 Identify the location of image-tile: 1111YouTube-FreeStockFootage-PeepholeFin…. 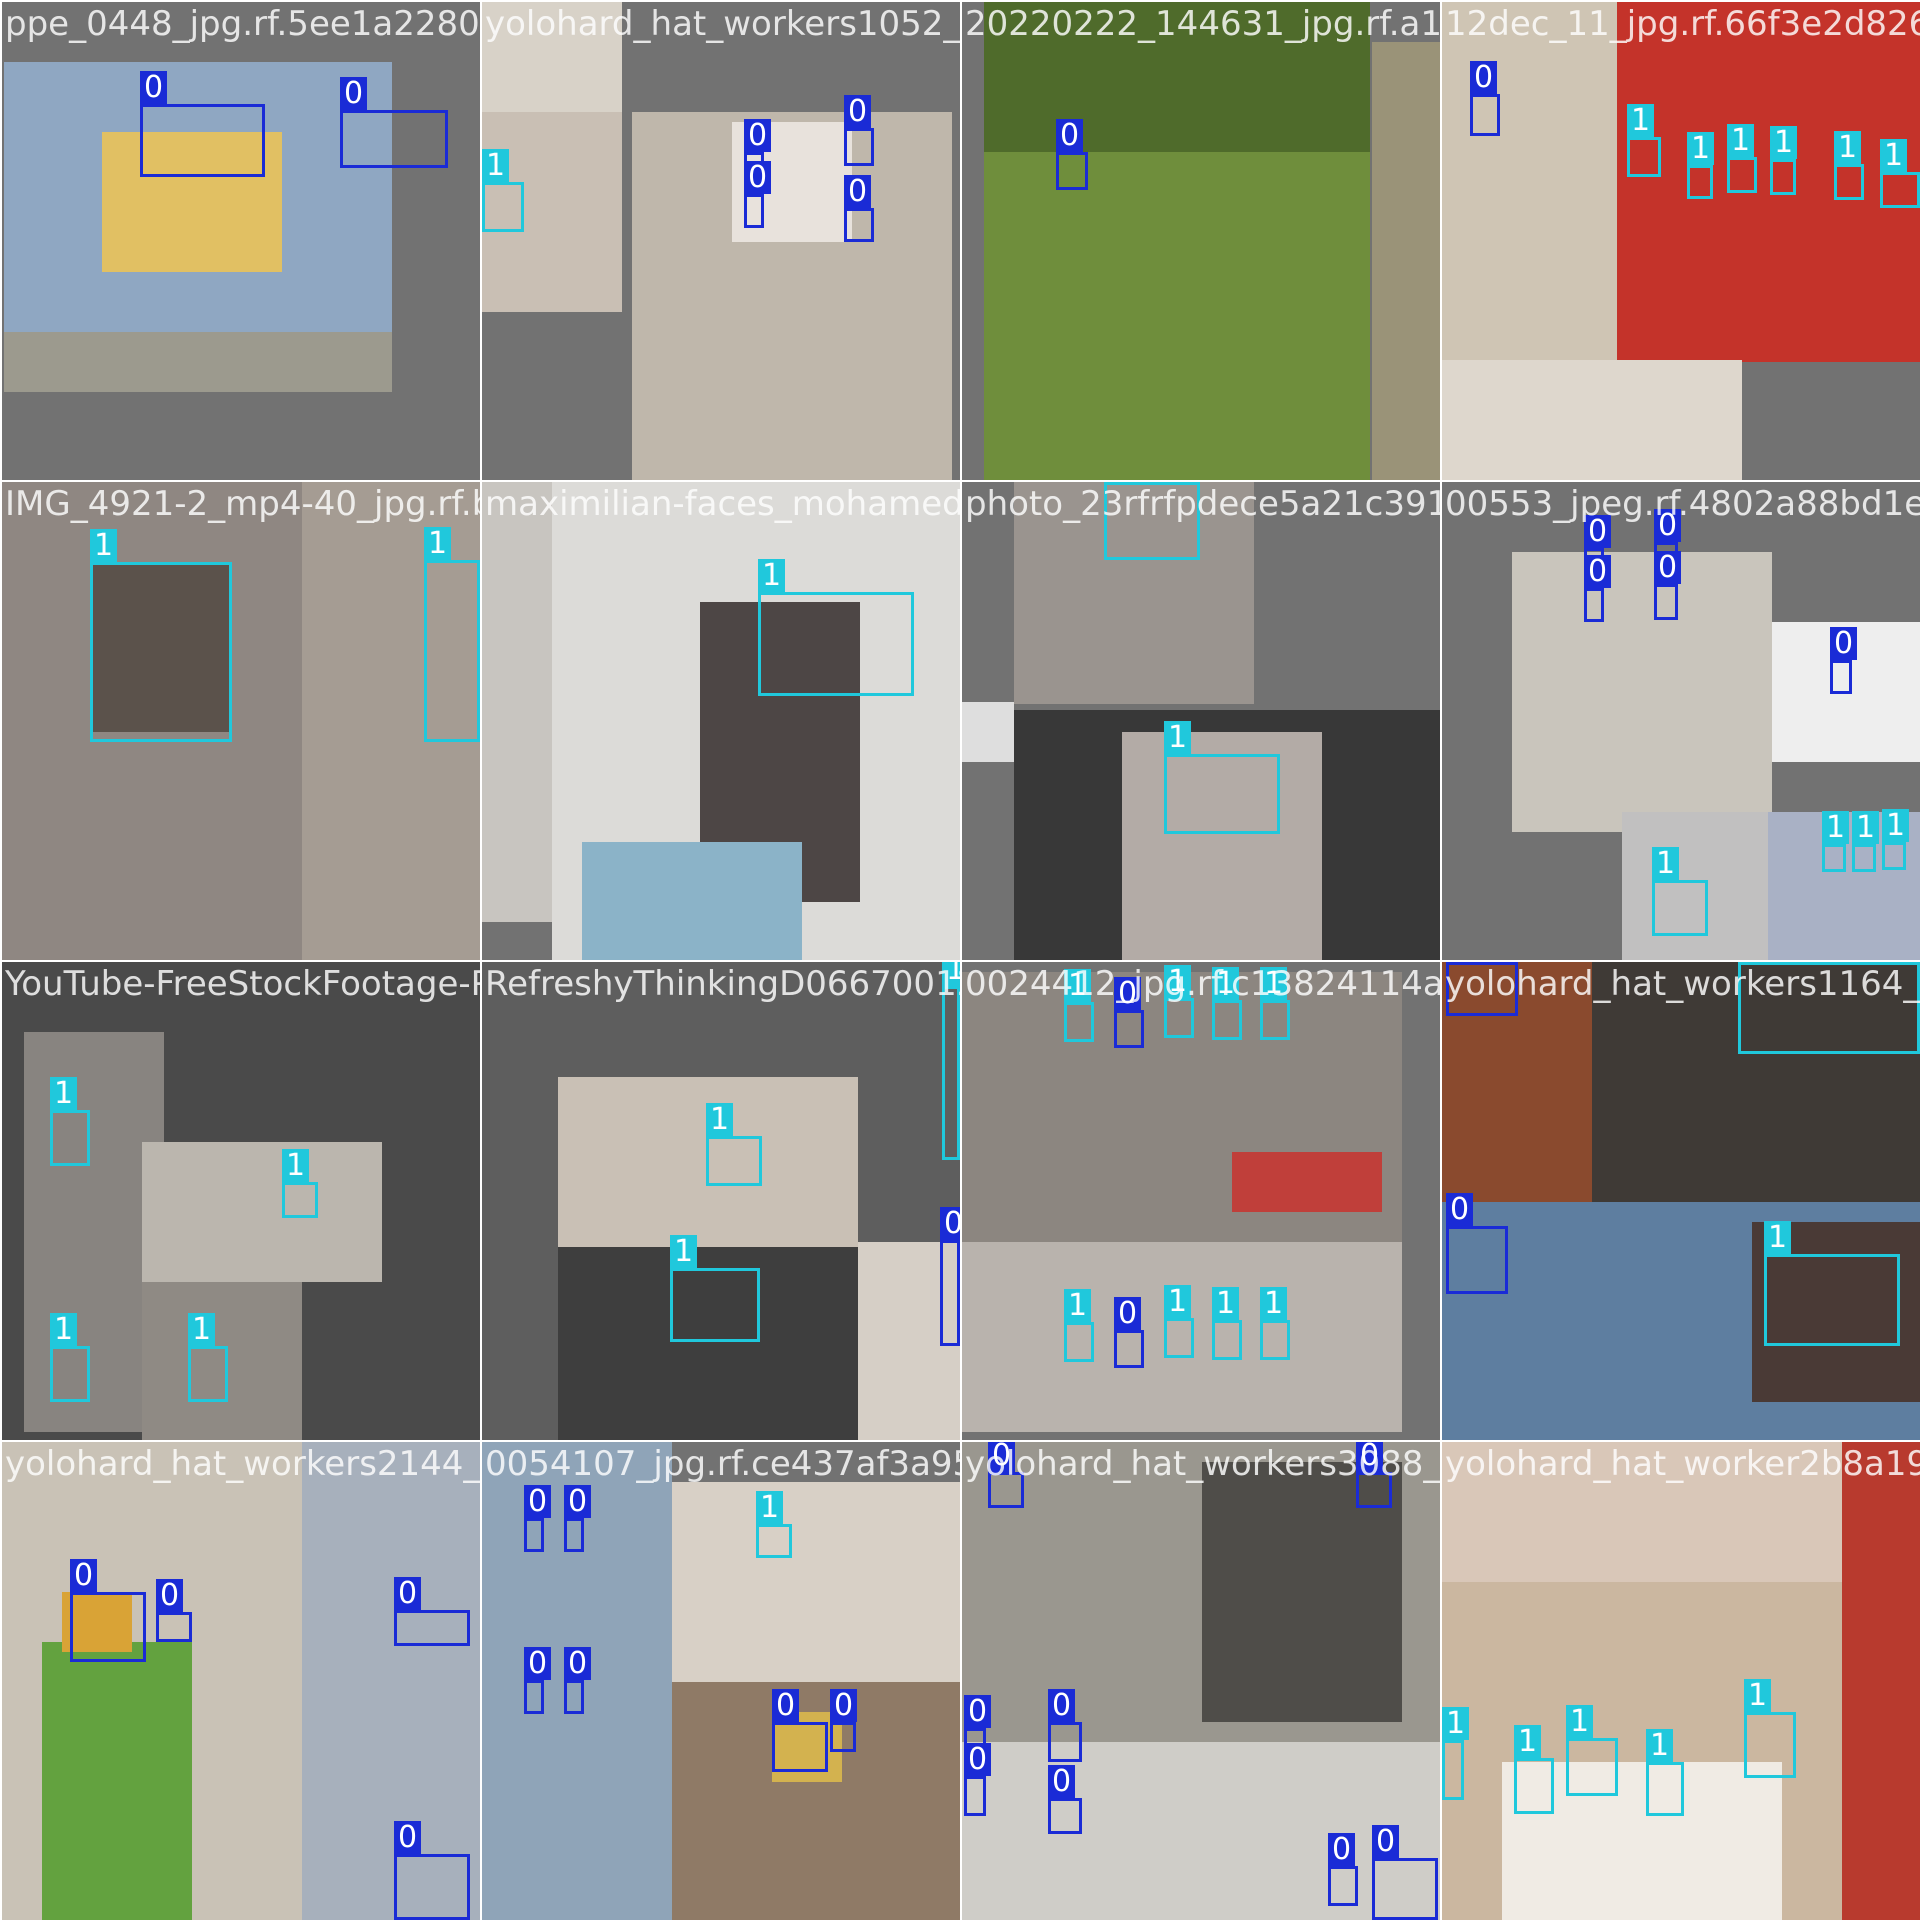
(241, 1201).